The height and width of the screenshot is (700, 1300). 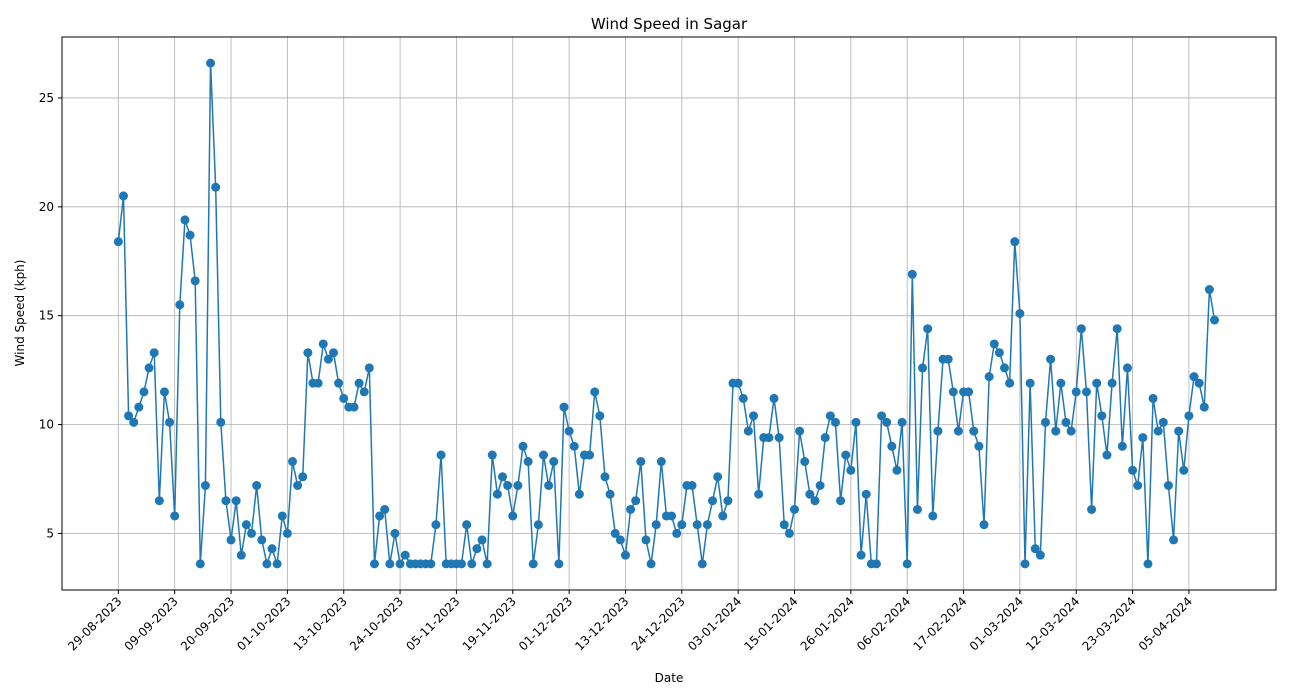 I want to click on y-axis-label: Wind Speed (kph), so click(x=20, y=313).